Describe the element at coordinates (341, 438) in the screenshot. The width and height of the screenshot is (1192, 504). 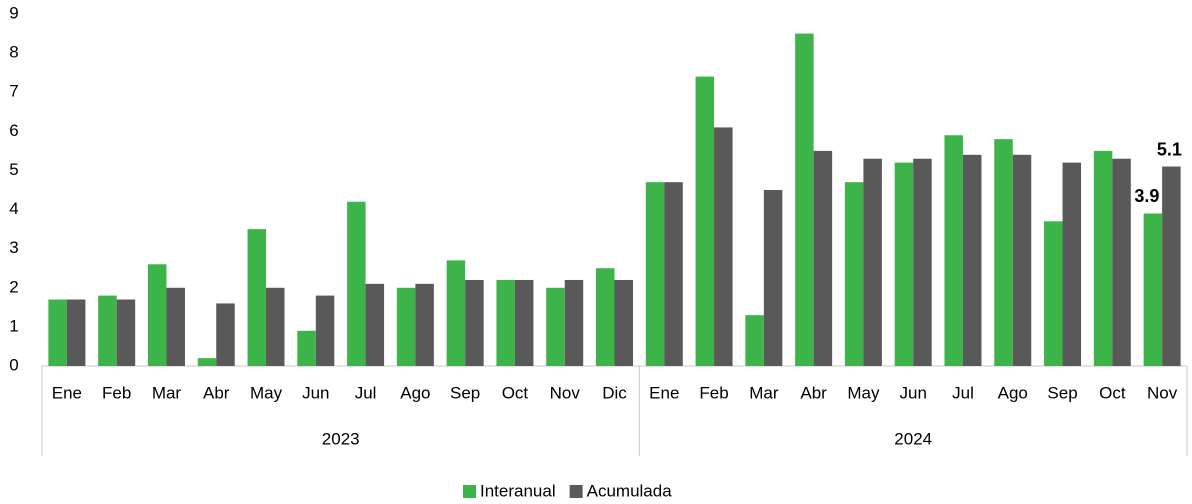
I see `group-label: 2023` at that location.